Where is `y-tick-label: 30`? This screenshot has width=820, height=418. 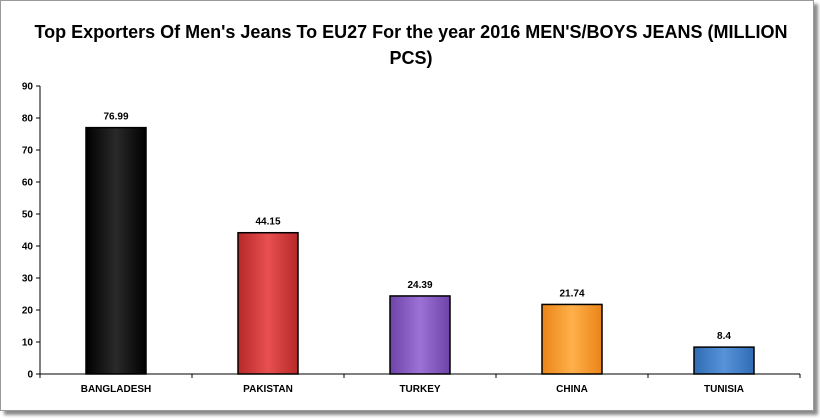 y-tick-label: 30 is located at coordinates (28, 279).